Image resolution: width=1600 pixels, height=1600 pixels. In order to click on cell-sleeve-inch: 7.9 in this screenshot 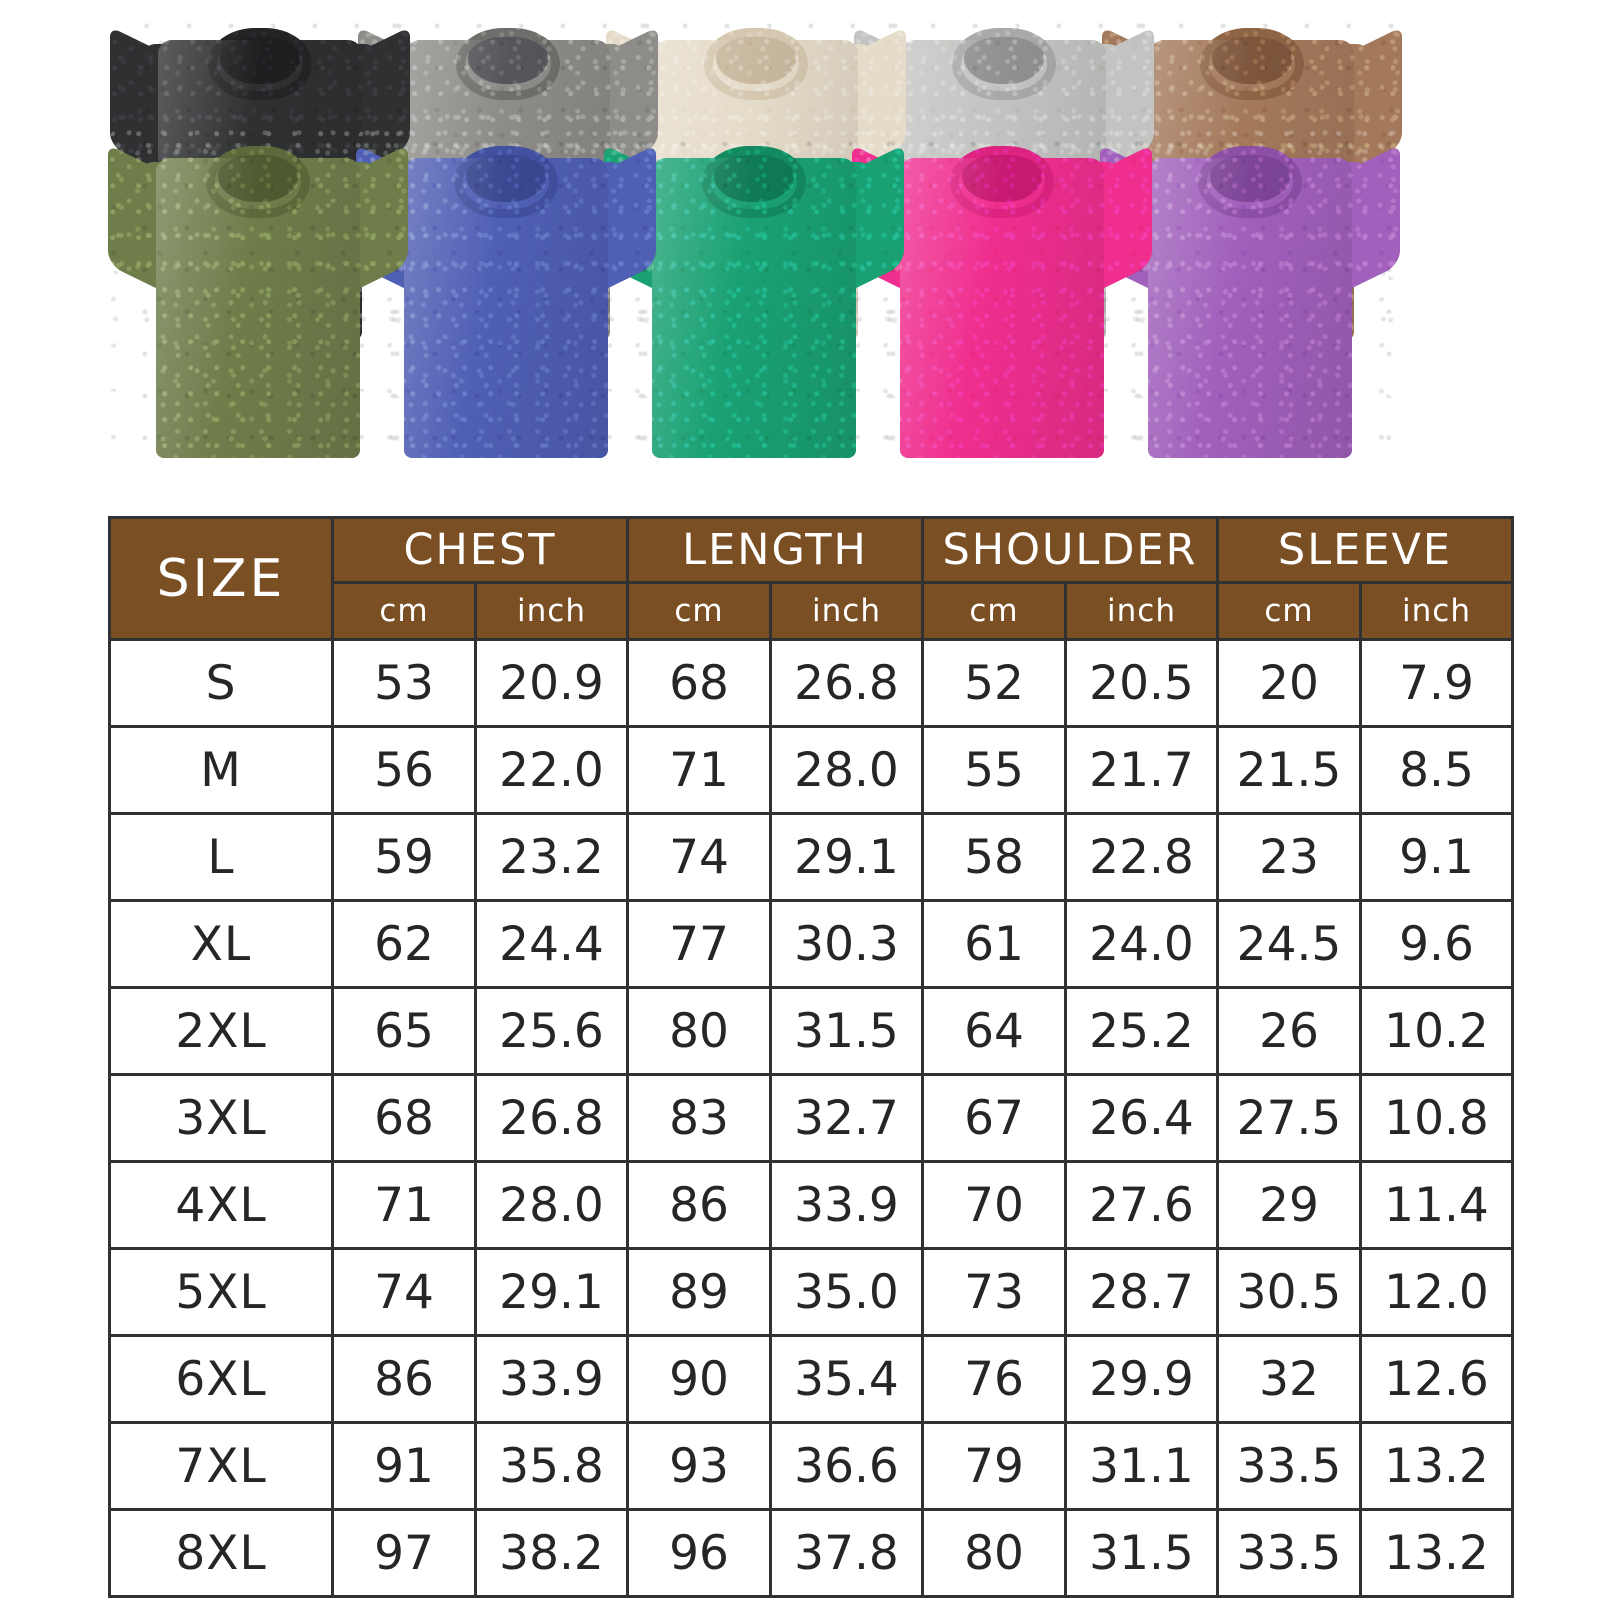, I will do `click(1436, 683)`.